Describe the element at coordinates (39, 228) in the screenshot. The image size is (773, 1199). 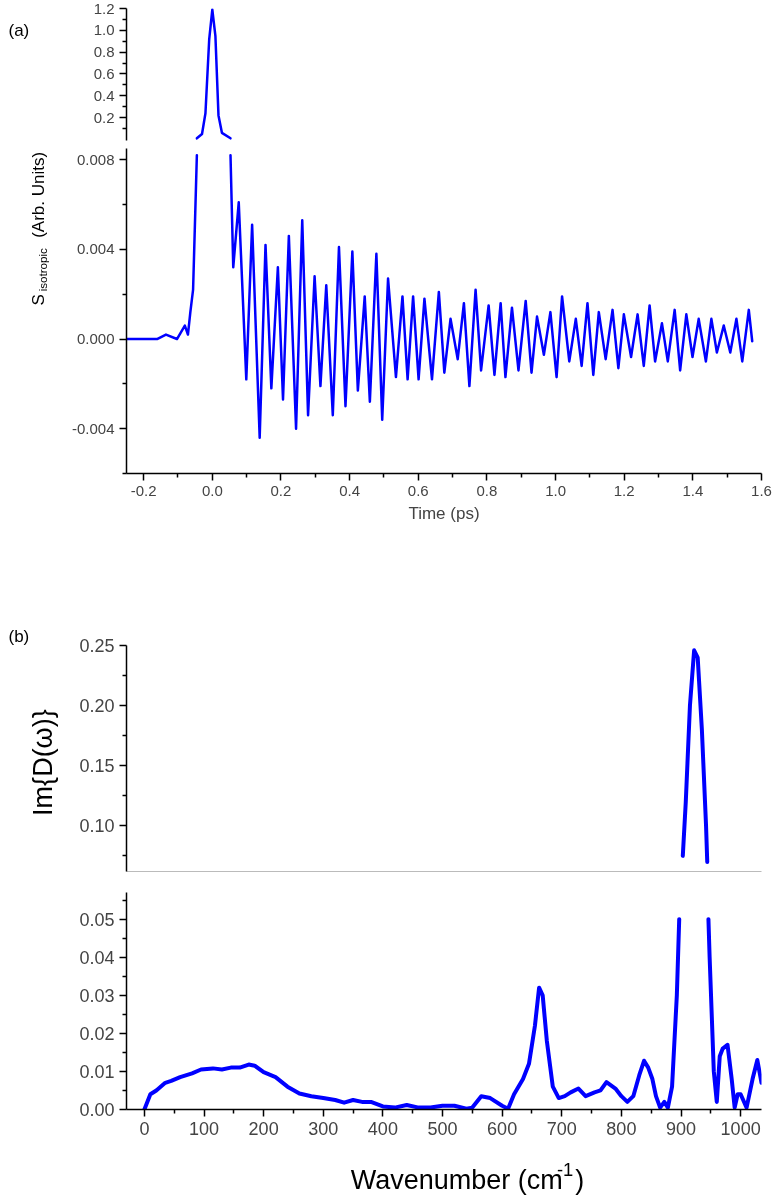
I see `y-axis-title: Sisotropic (Arb. Units)` at that location.